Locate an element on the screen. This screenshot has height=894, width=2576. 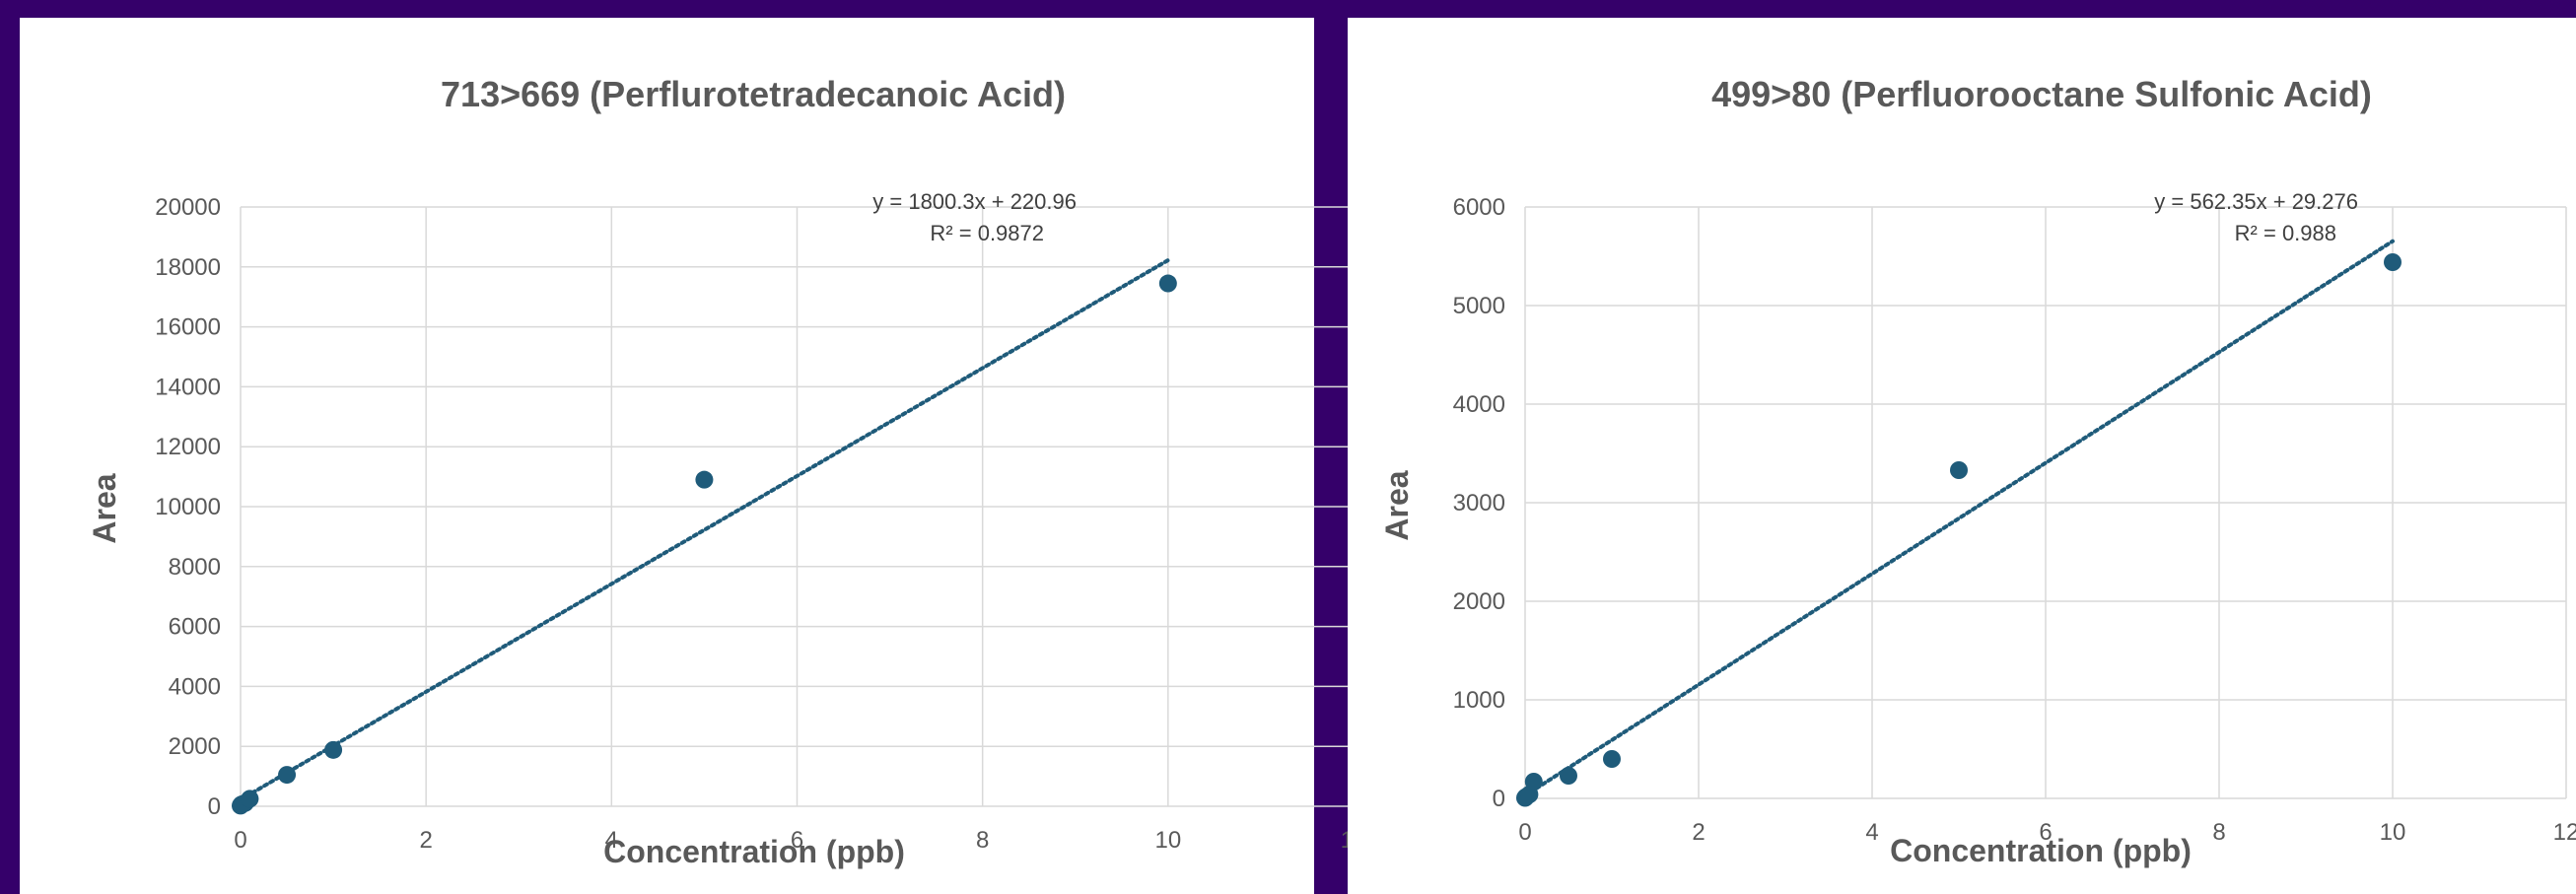
y-tick-label: 16000 is located at coordinates (188, 327).